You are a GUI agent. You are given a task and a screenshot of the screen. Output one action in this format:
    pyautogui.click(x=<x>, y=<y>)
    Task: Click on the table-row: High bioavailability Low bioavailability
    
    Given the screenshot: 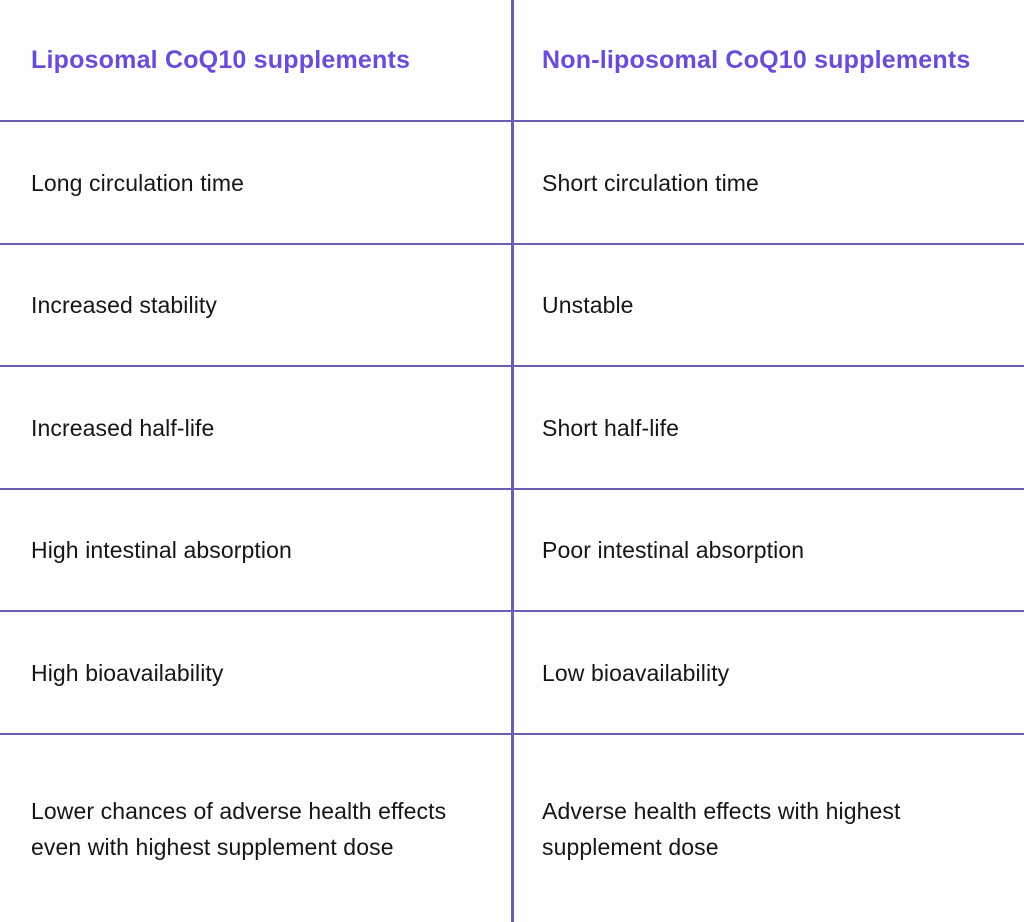 What is the action you would take?
    pyautogui.click(x=512, y=673)
    